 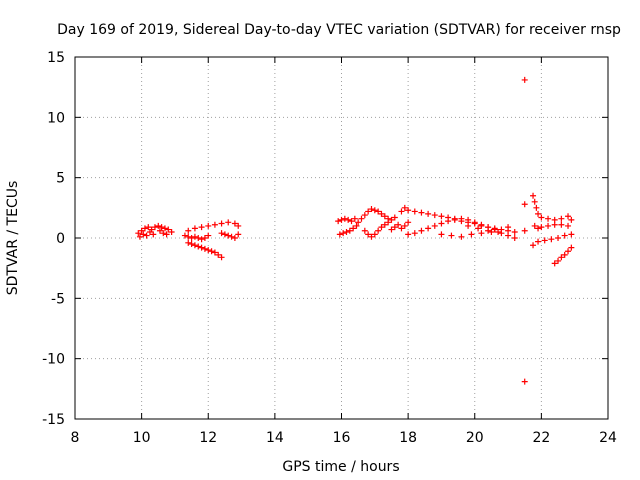 What do you see at coordinates (342, 438) in the screenshot?
I see `x-tick-label: 16` at bounding box center [342, 438].